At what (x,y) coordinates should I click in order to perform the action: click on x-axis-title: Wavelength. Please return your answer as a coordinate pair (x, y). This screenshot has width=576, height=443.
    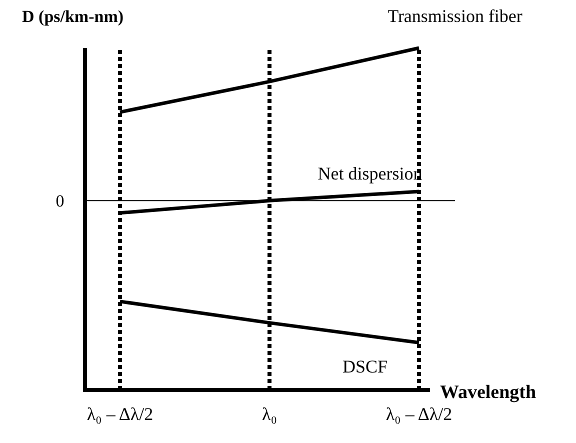
    Looking at the image, I should click on (488, 392).